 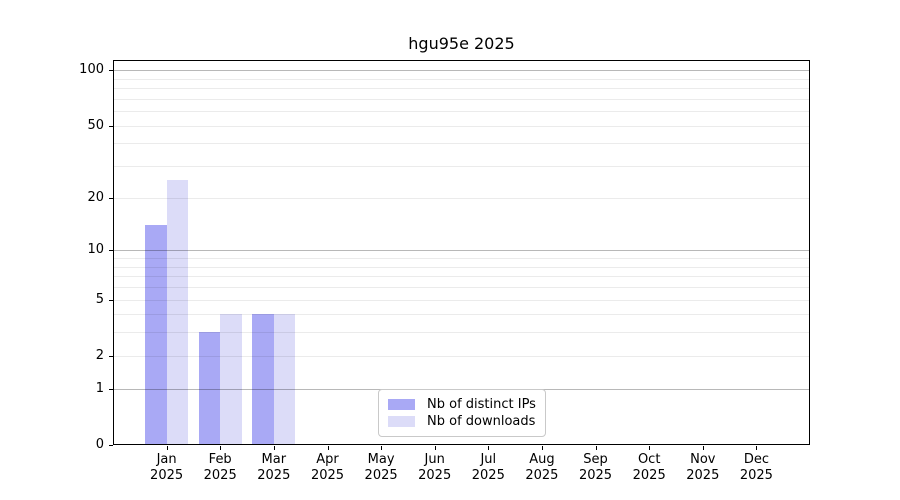 I want to click on chart-title: hgu95e 2025, so click(x=461, y=43).